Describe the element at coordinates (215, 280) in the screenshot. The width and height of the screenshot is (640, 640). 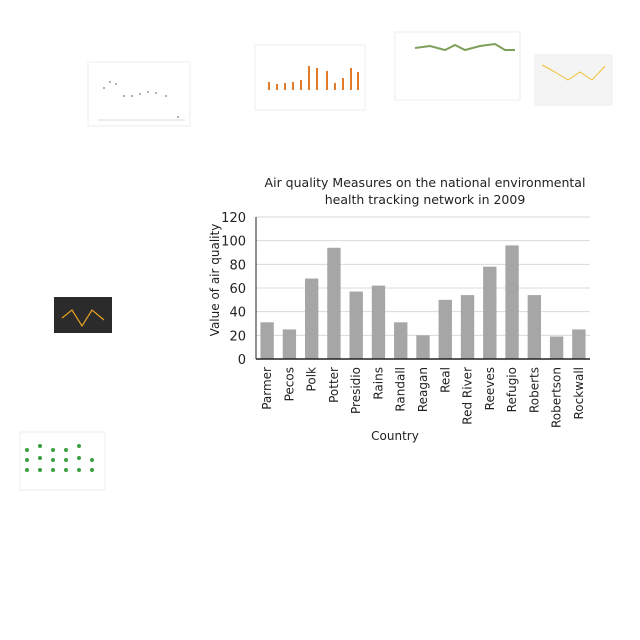
I see `y-axis-label: Value of air quality` at that location.